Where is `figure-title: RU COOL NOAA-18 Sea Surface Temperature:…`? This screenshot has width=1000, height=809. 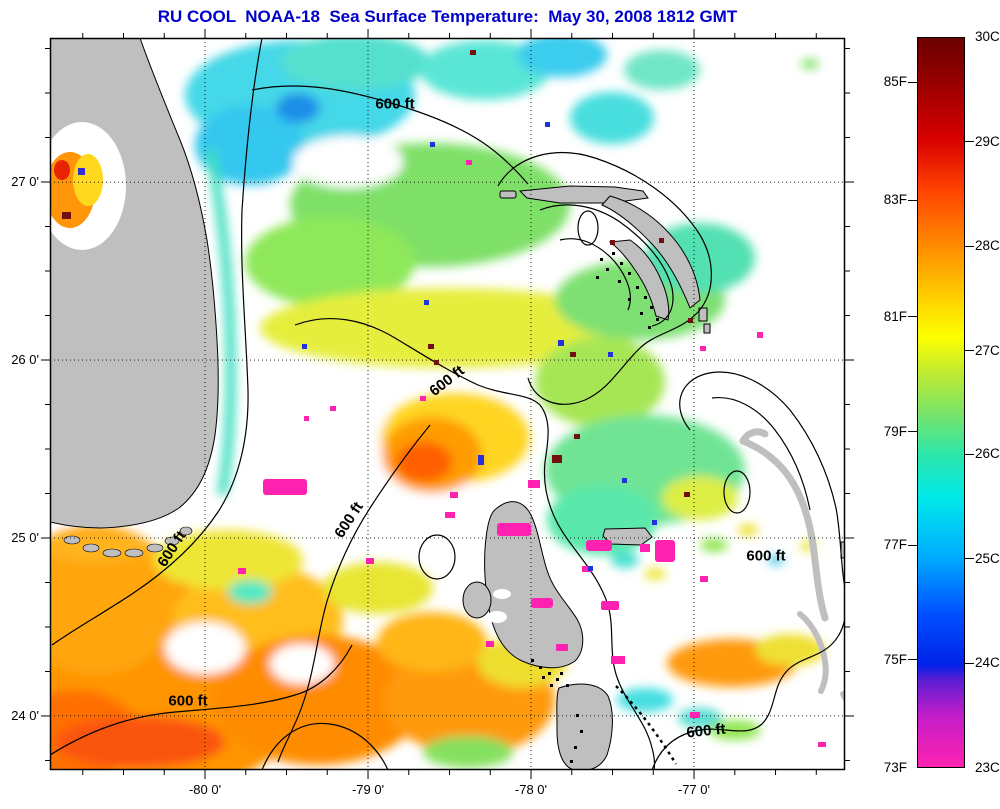
figure-title: RU COOL NOAA-18 Sea Surface Temperature:… is located at coordinates (447, 16).